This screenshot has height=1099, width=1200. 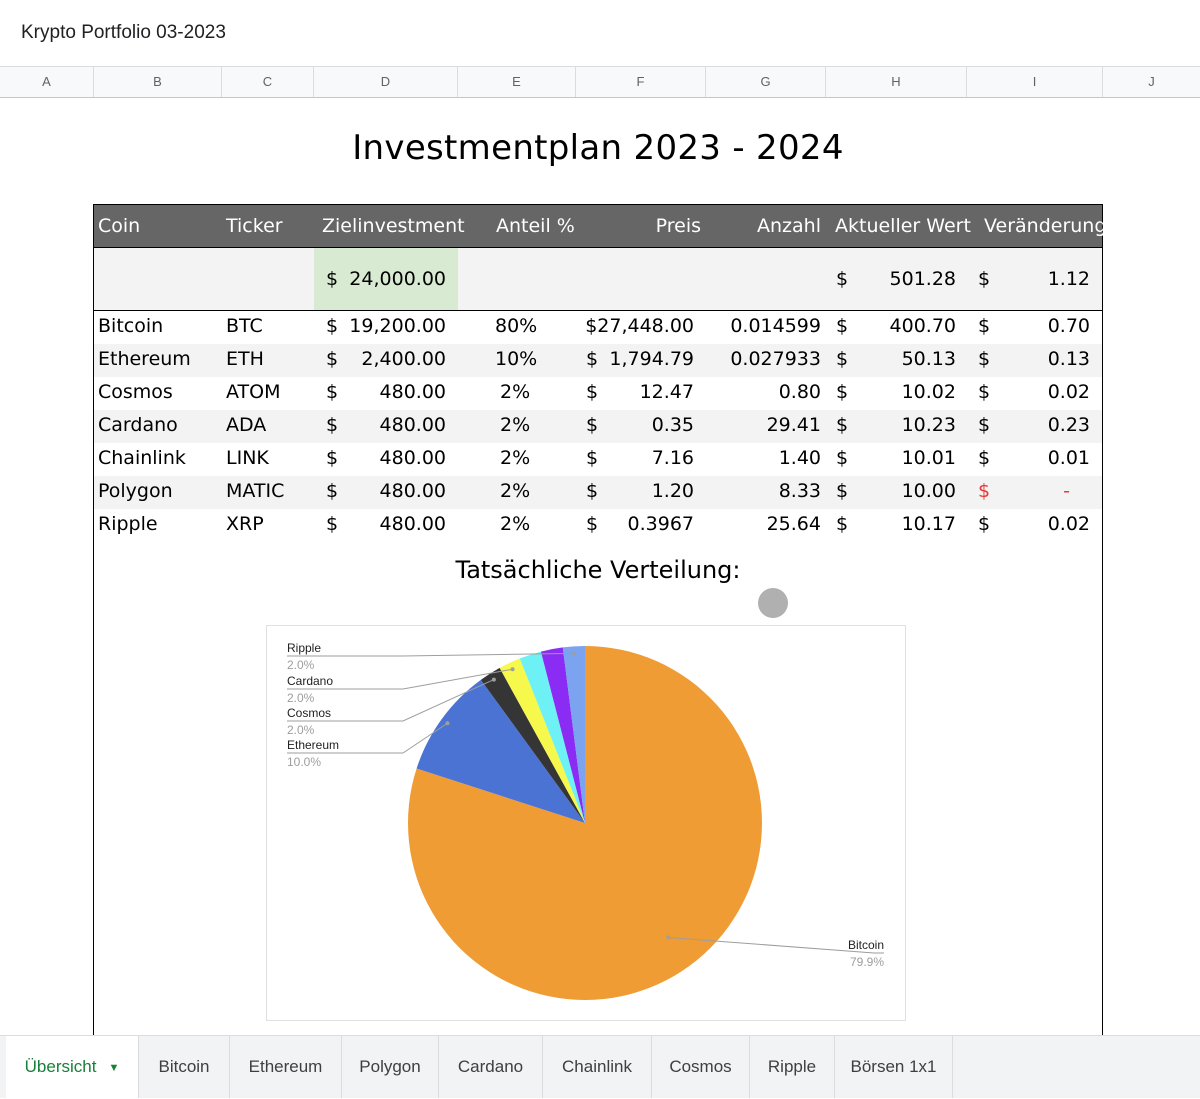 I want to click on cell-aktueller-wert: 10.02, so click(x=928, y=392).